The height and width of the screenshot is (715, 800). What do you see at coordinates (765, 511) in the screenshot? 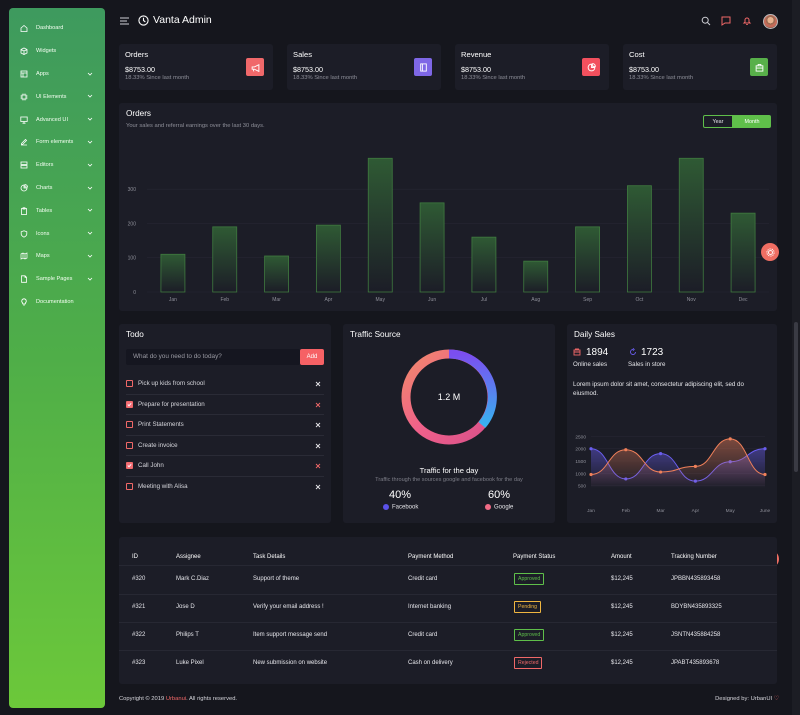
I see `x-tick-label: June` at bounding box center [765, 511].